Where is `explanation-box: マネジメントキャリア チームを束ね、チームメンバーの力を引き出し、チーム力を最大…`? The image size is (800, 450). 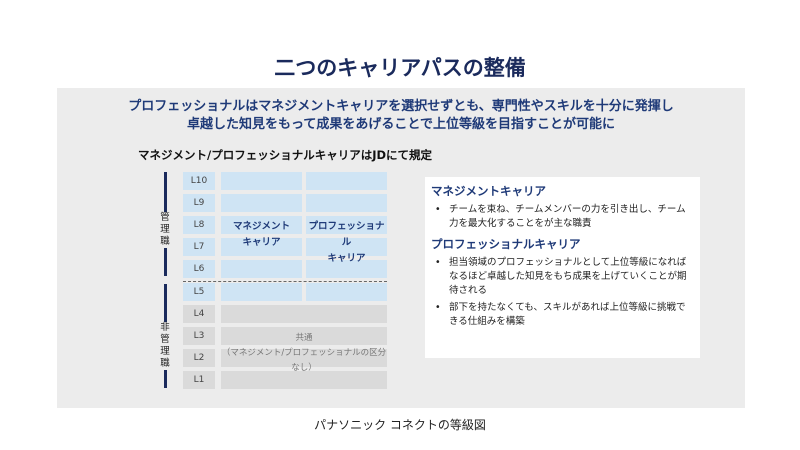 explanation-box: マネジメントキャリア チームを束ね、チームメンバーの力を引き出し、チーム力を最大… is located at coordinates (562, 267).